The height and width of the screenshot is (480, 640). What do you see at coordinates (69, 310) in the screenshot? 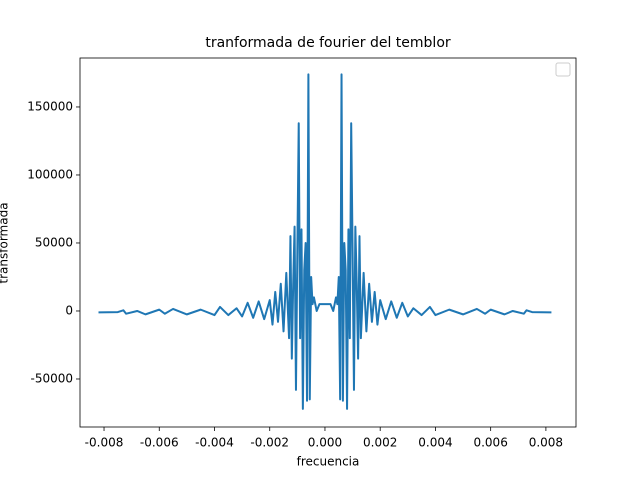
I see `y-tick-label: 0` at bounding box center [69, 310].